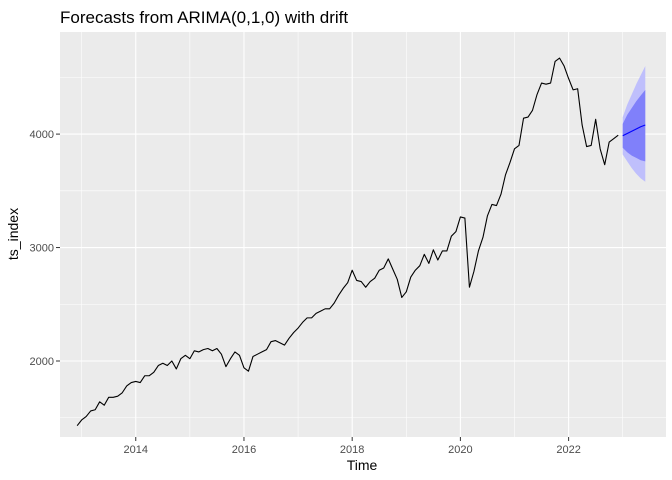  What do you see at coordinates (42, 362) in the screenshot?
I see `y-tick-label: 2000` at bounding box center [42, 362].